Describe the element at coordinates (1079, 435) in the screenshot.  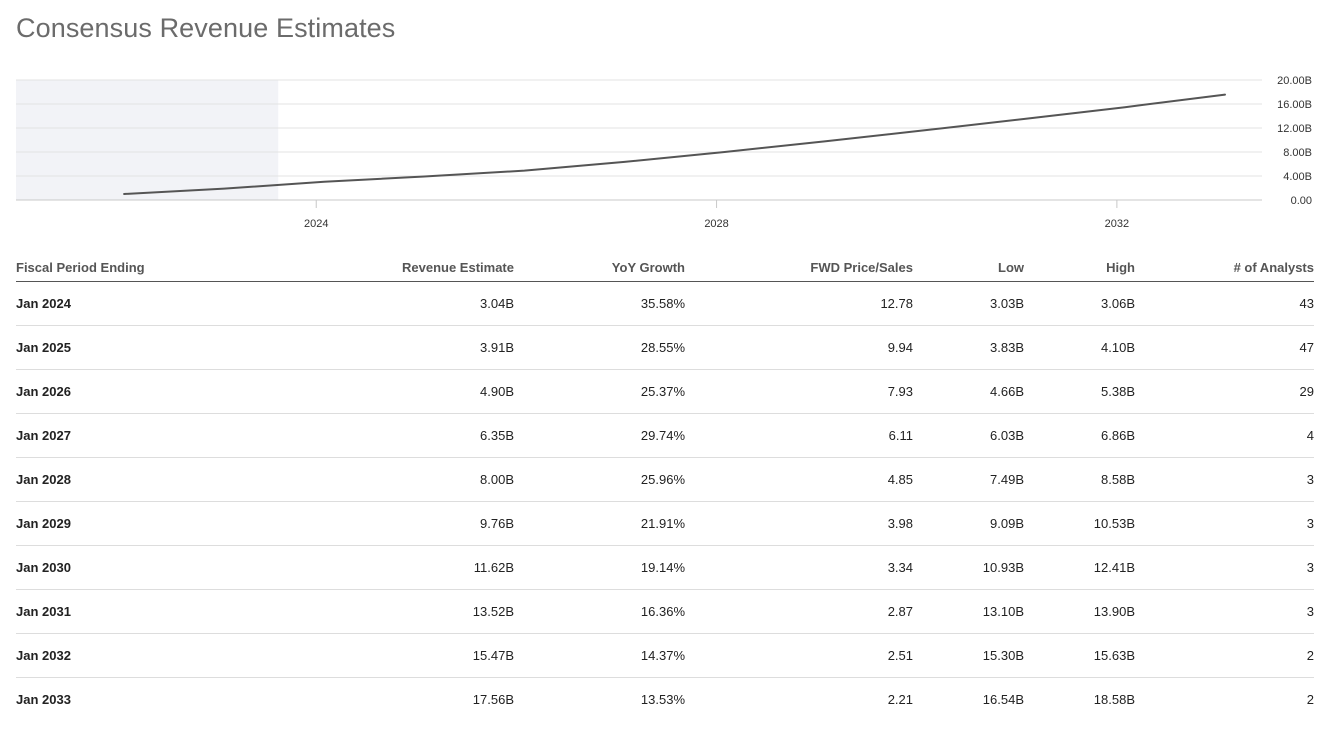
I see `high-estimate-cell: 6.86B` at that location.